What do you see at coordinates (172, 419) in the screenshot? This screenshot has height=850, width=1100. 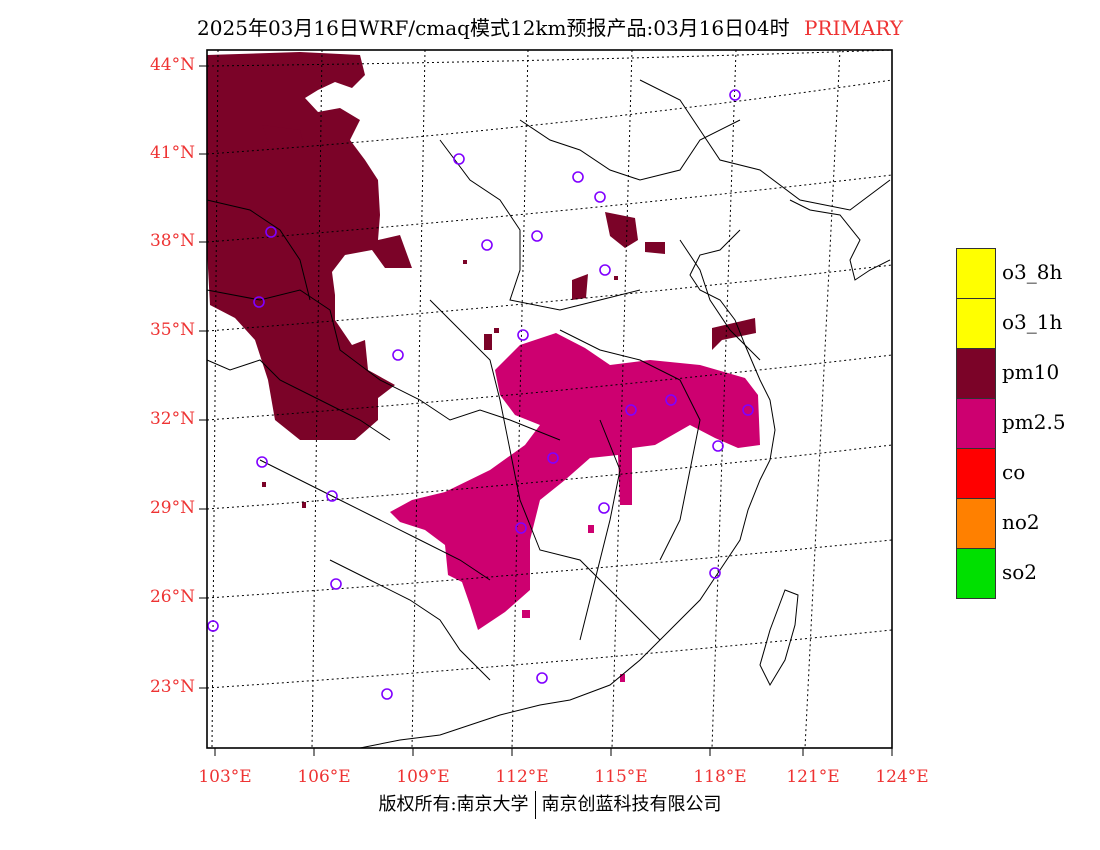 I see `lat-label-32: 32°N` at bounding box center [172, 419].